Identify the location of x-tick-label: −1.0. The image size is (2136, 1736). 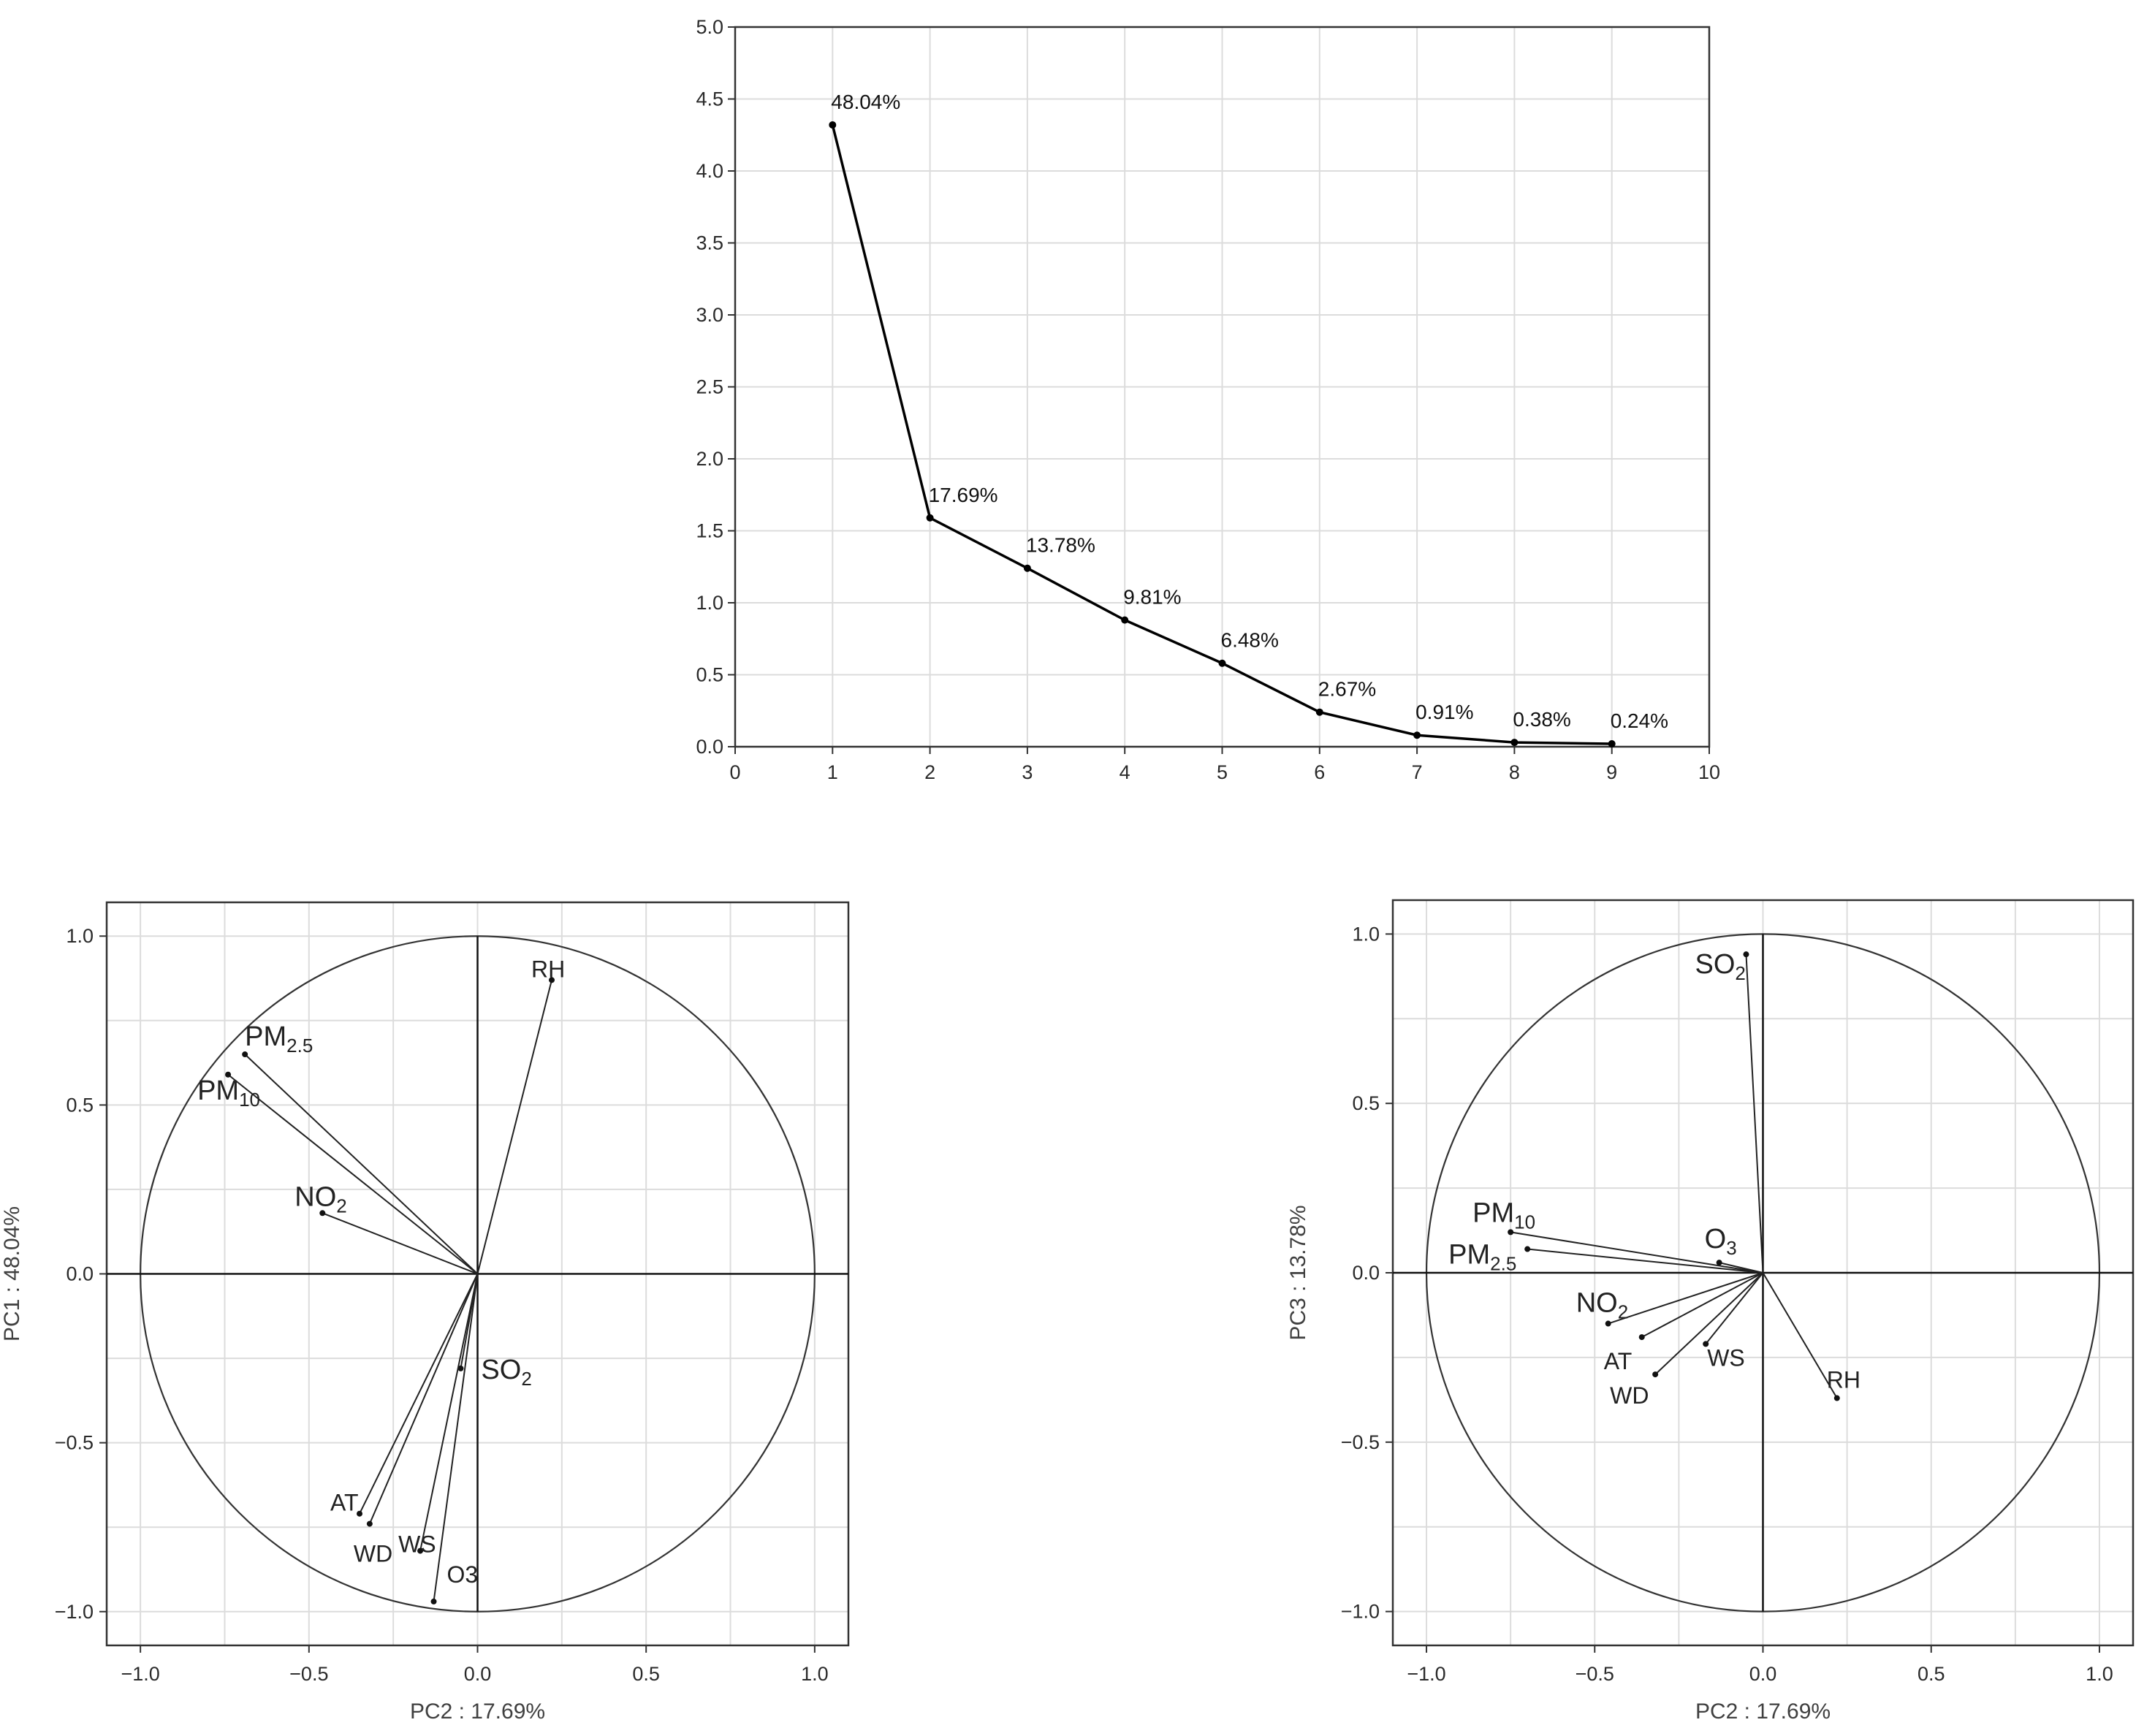
(1426, 1674).